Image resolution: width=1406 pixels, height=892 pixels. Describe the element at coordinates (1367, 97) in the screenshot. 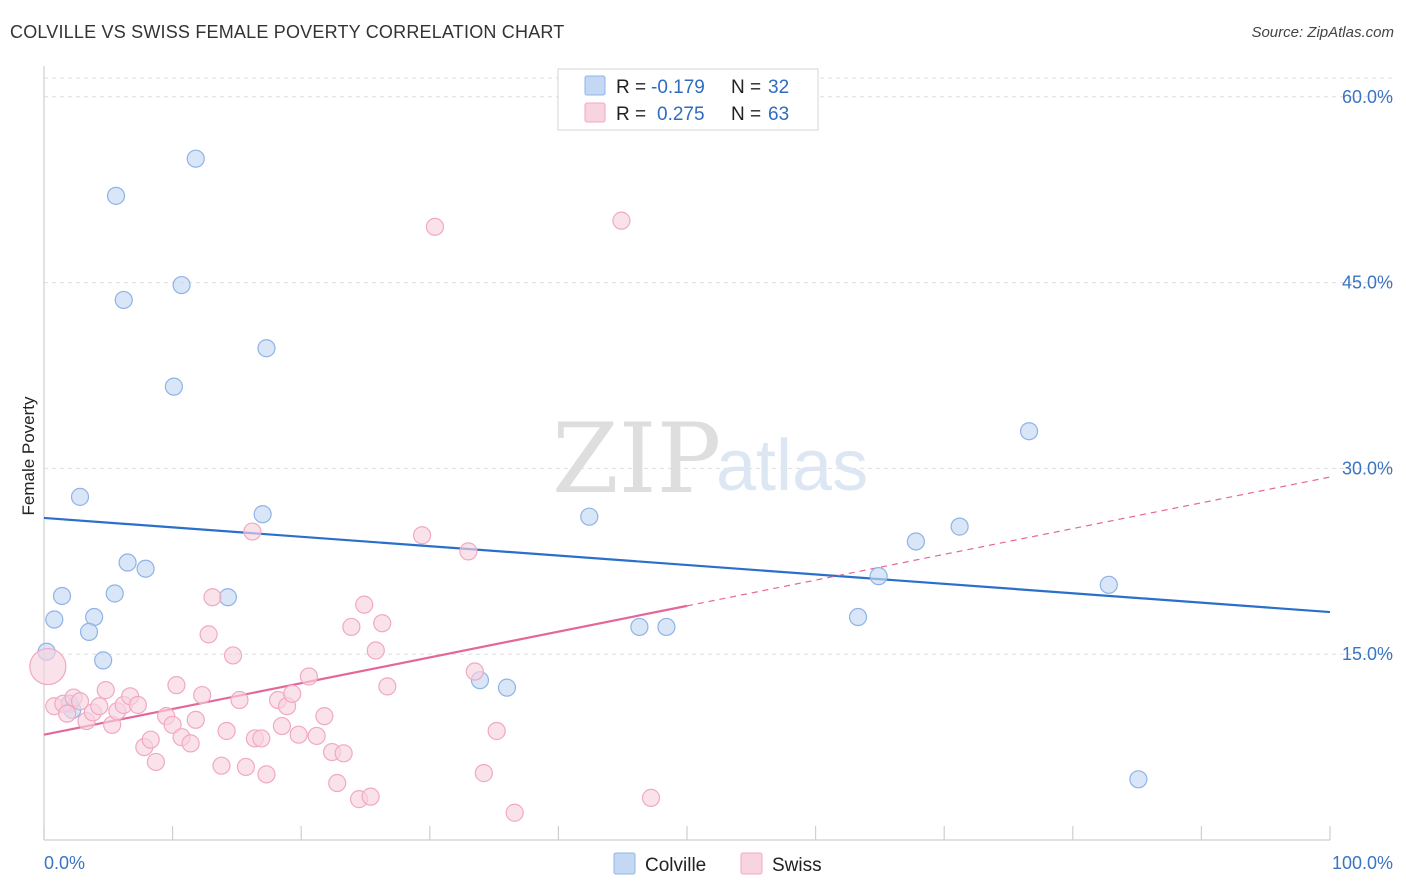

I see `y-tick-label: 60.0%` at that location.